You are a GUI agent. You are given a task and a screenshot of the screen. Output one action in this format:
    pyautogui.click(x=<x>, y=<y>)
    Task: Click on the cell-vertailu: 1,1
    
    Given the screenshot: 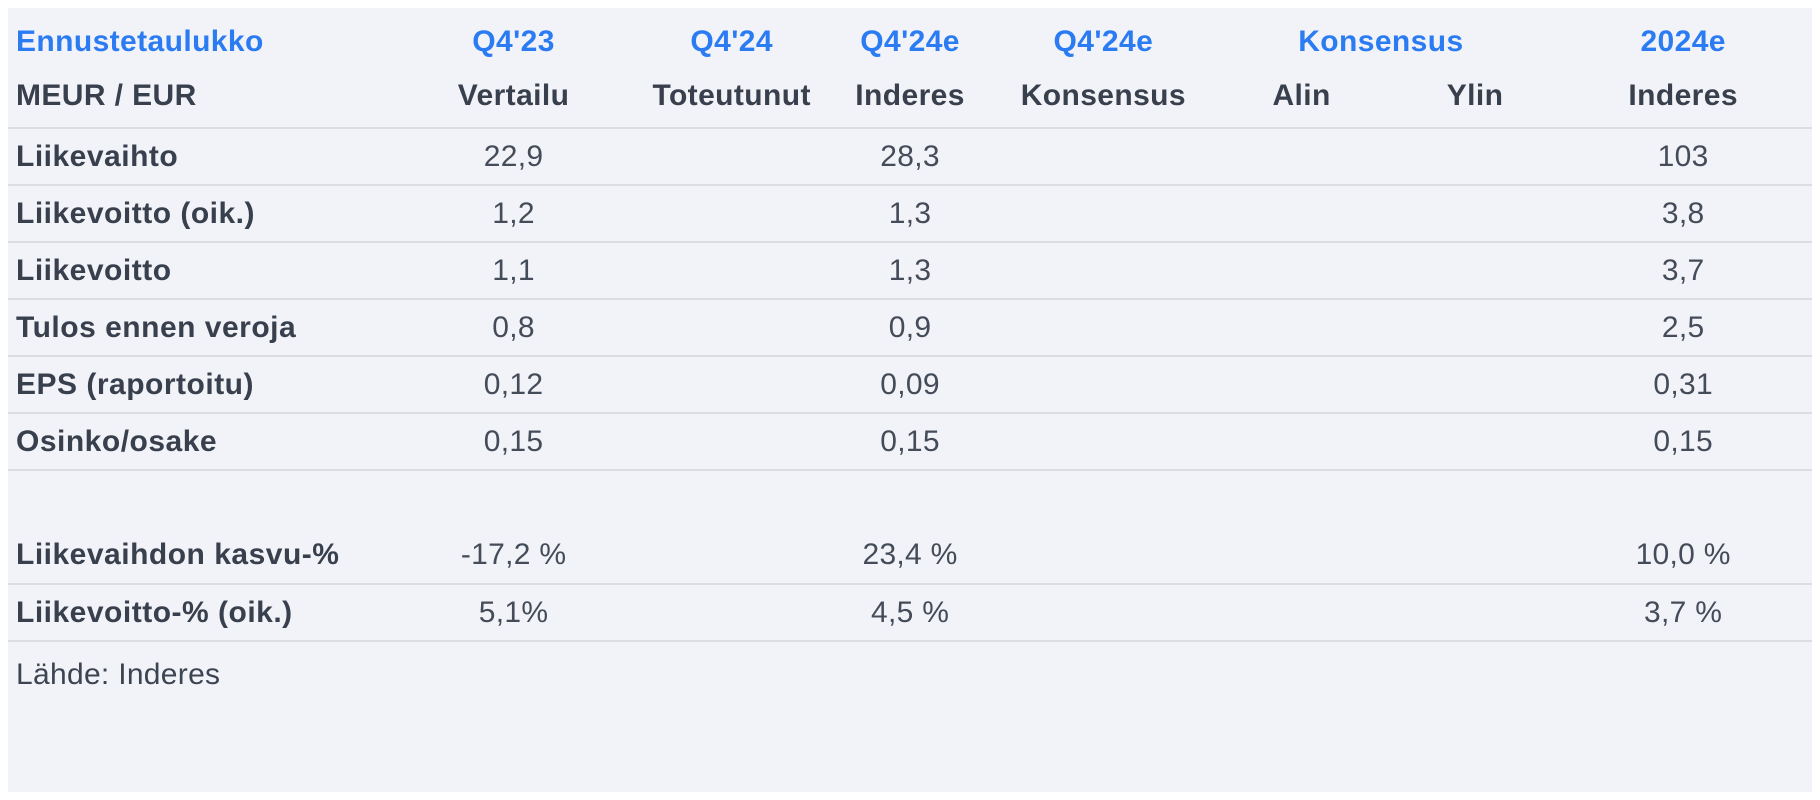 What is the action you would take?
    pyautogui.click(x=513, y=271)
    